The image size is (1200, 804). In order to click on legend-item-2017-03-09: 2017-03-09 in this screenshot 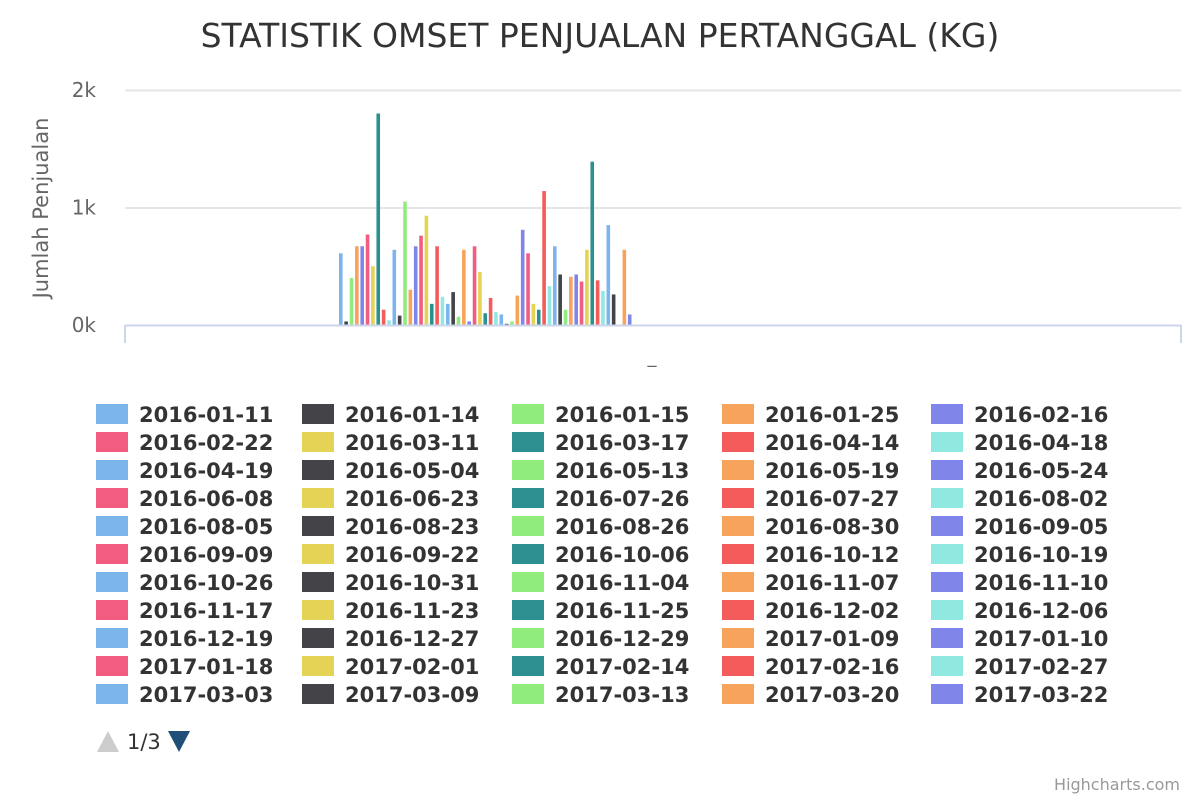, I will do `click(390, 695)`.